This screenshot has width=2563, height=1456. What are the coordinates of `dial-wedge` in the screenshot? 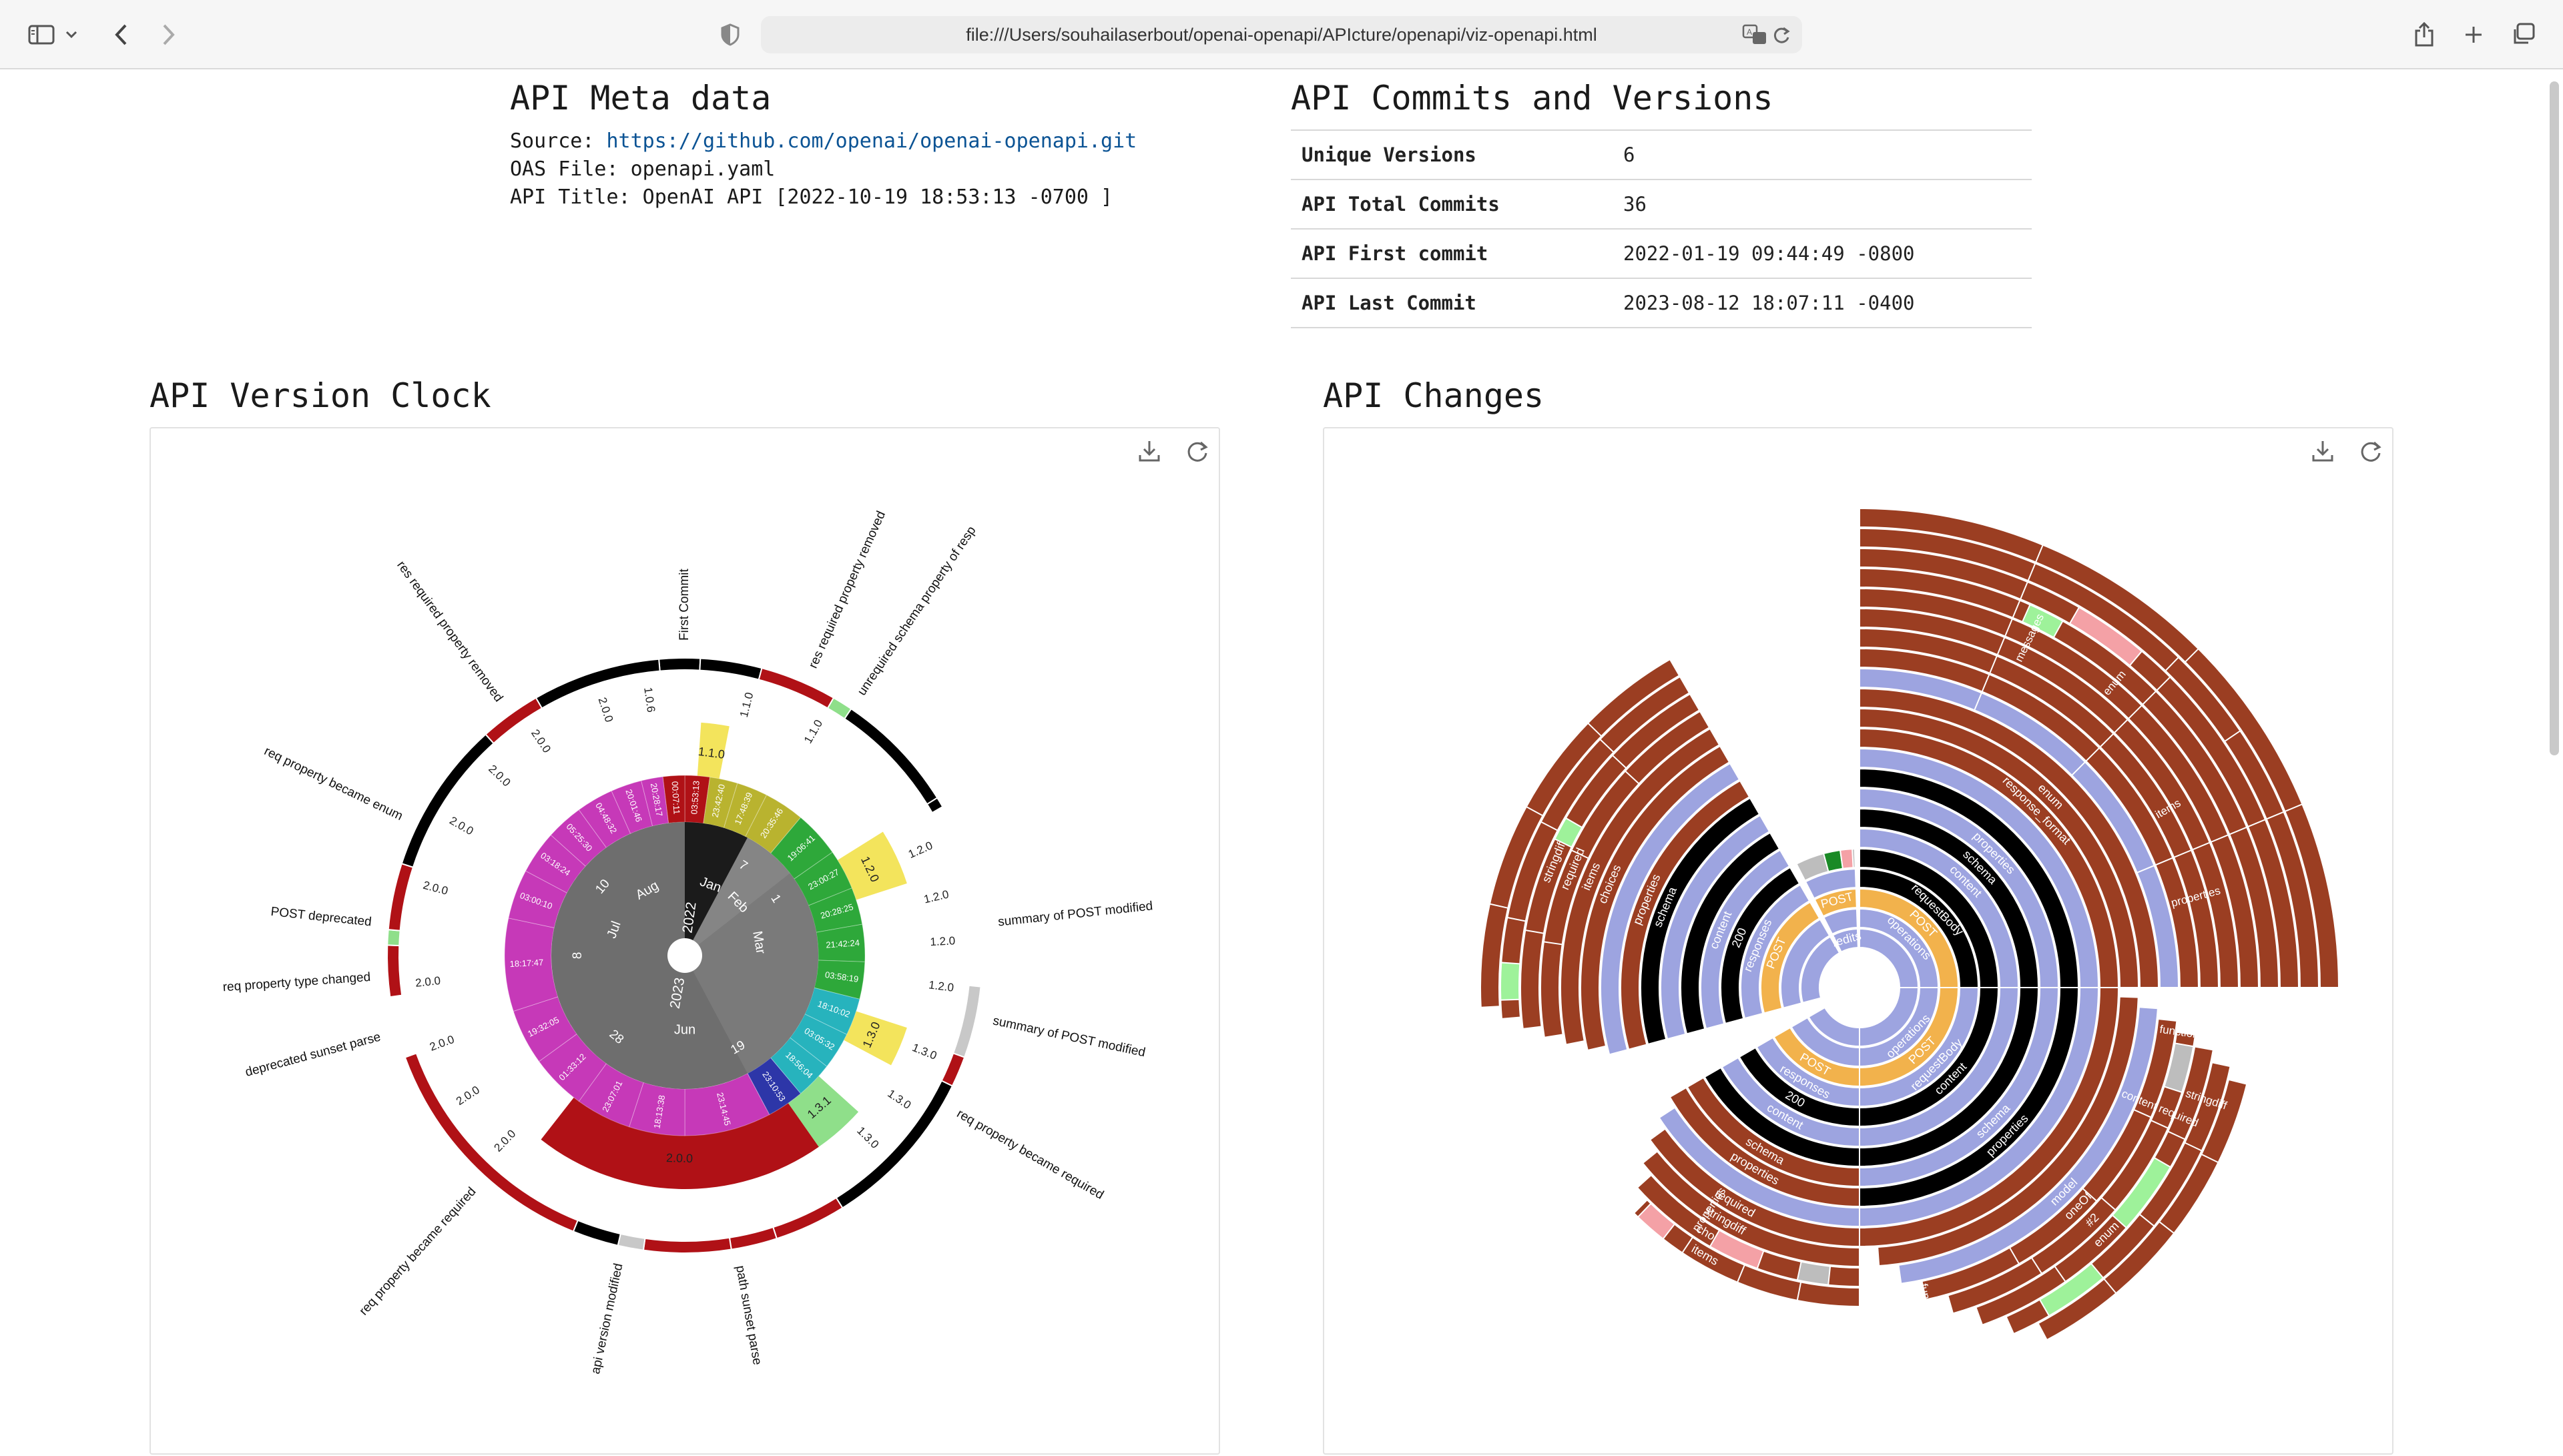 It's located at (716, 889).